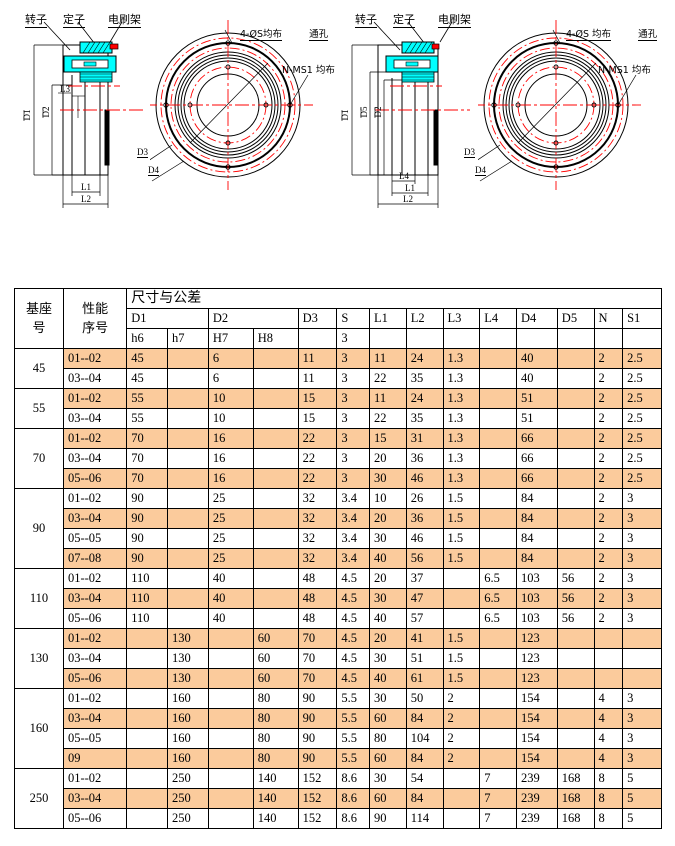 This screenshot has width=675, height=846. Describe the element at coordinates (536, 338) in the screenshot. I see `header-tol-d4` at that location.